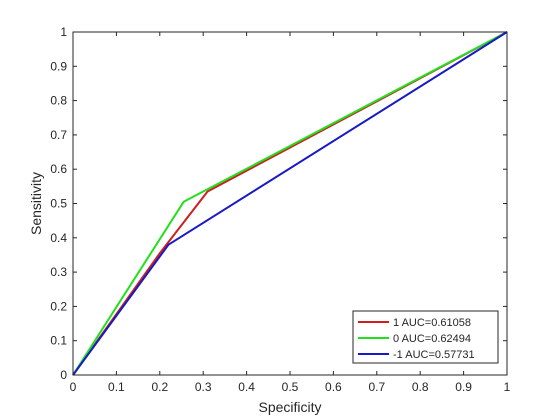  I want to click on legend: 1 AUC=0.61058 0 AUC=0.62494 -1 AUC=0.57731, so click(425, 337).